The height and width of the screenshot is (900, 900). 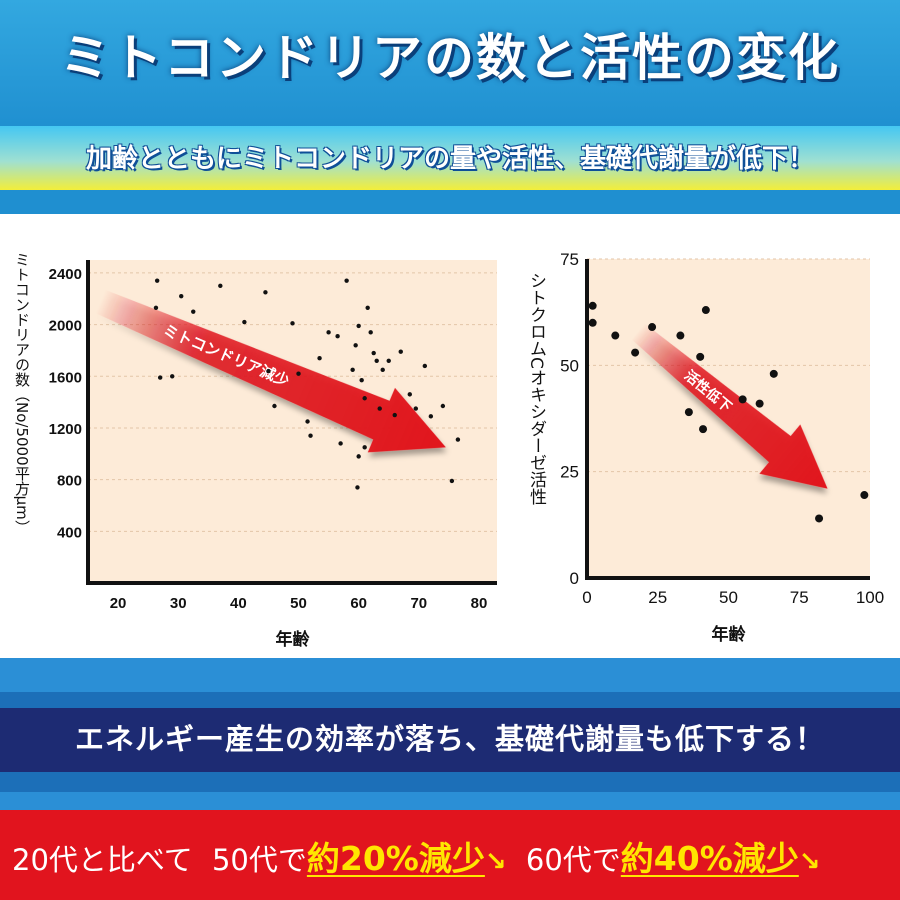 What do you see at coordinates (586, 597) in the screenshot?
I see `x-tick-label: 0` at bounding box center [586, 597].